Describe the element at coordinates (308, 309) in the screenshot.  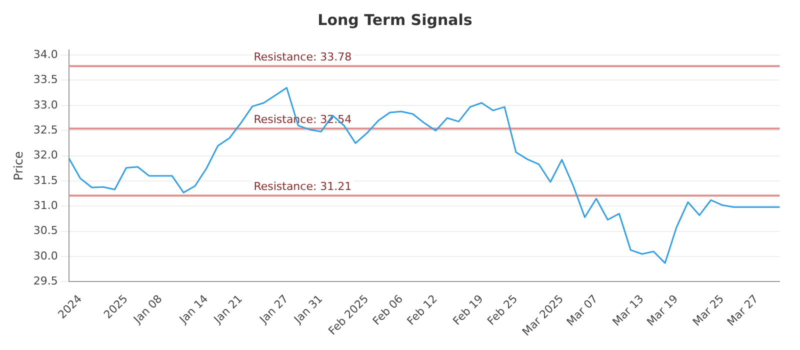
I see `x-tick-label: Jan 31` at that location.